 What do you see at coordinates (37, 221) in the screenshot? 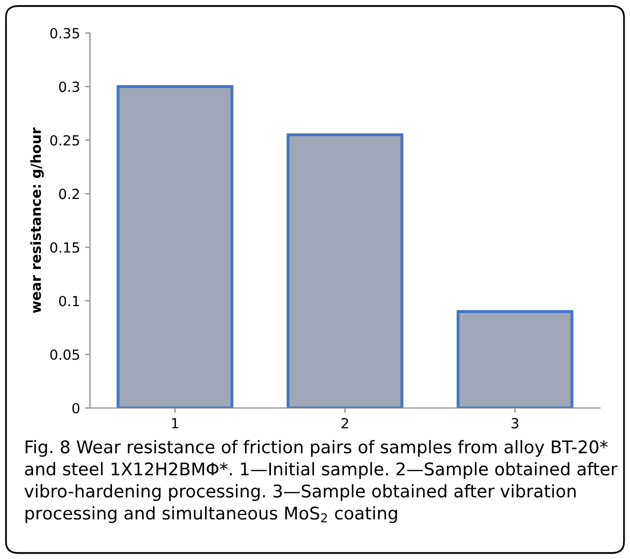
I see `y-axis-title: wear resistance: g/hour` at bounding box center [37, 221].